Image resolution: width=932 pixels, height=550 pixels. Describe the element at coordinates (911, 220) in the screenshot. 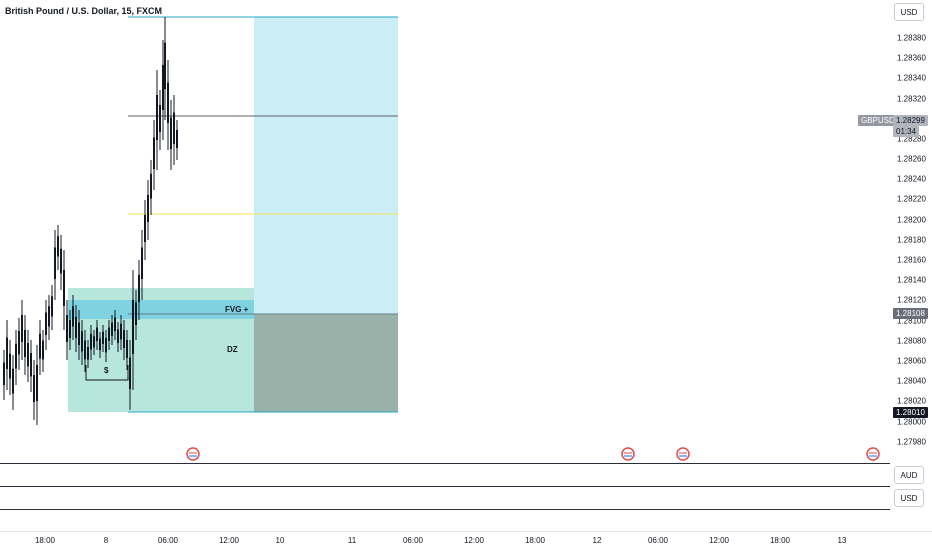

I see `price-tick: 1.28200` at that location.